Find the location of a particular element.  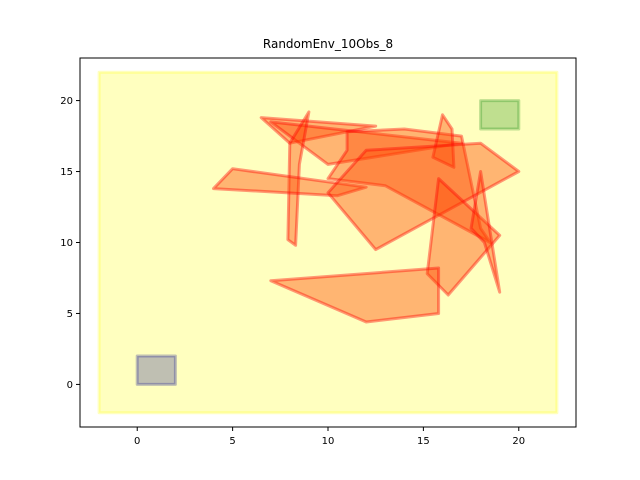

y-tick-label: 10 is located at coordinates (66, 243).